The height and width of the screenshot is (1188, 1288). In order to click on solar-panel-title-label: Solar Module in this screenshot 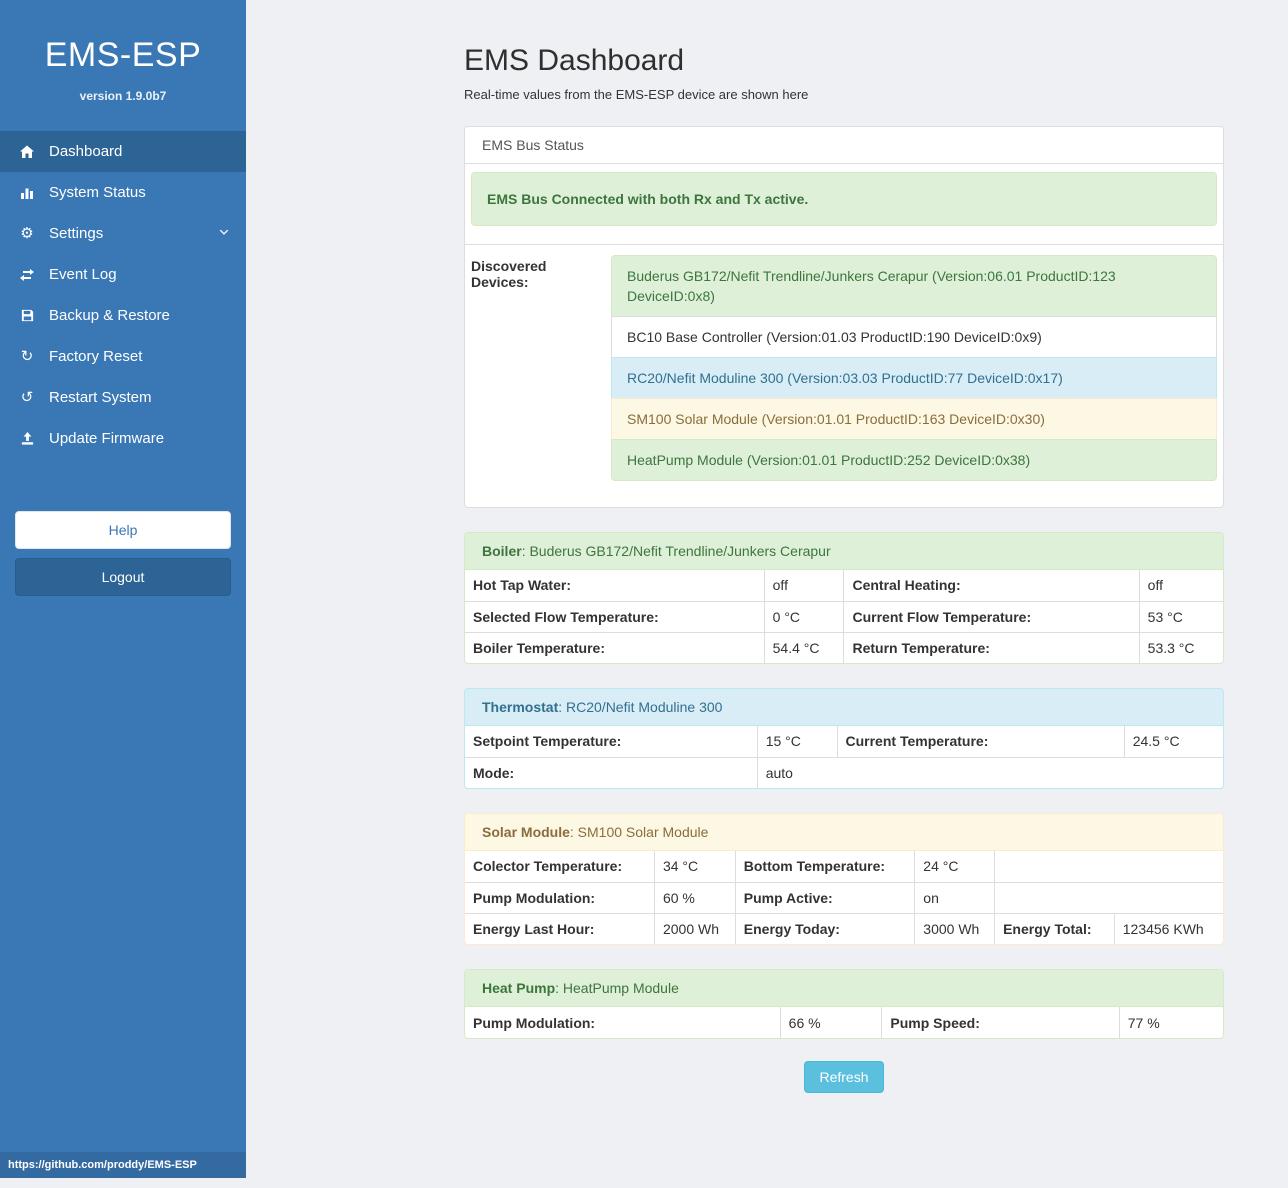, I will do `click(526, 832)`.